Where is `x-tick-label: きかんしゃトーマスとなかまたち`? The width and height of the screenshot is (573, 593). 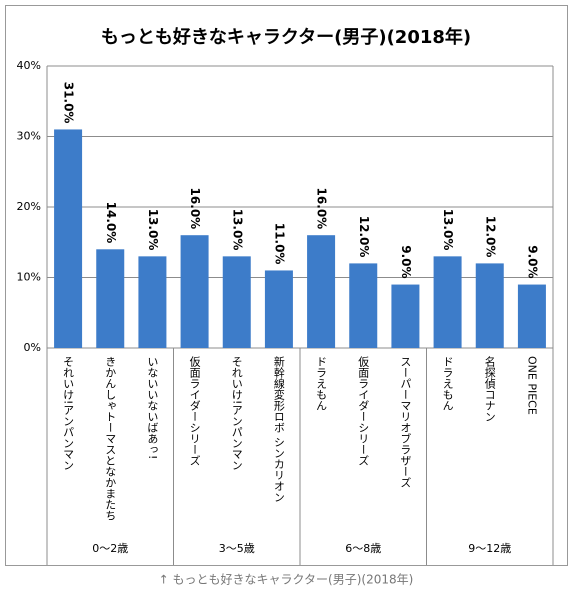 x-tick-label: きかんしゃトーマスとなかまたち is located at coordinates (110, 438).